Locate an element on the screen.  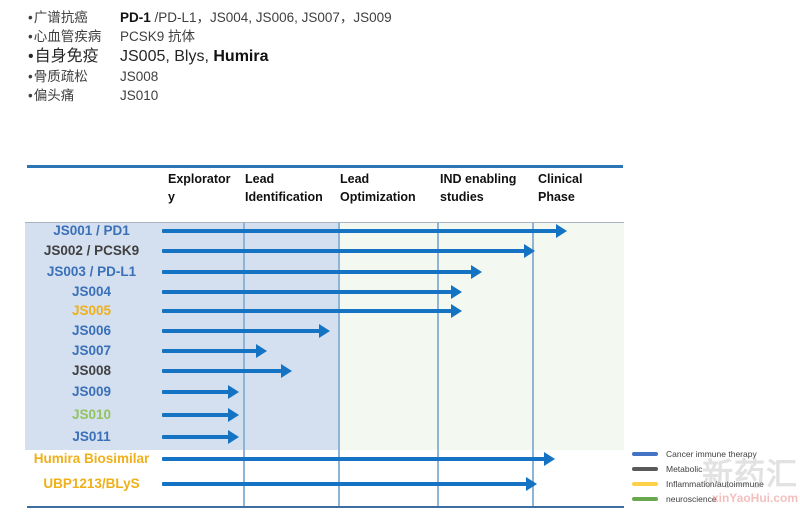
indication-term: 偏头痛 is located at coordinates (54, 95).